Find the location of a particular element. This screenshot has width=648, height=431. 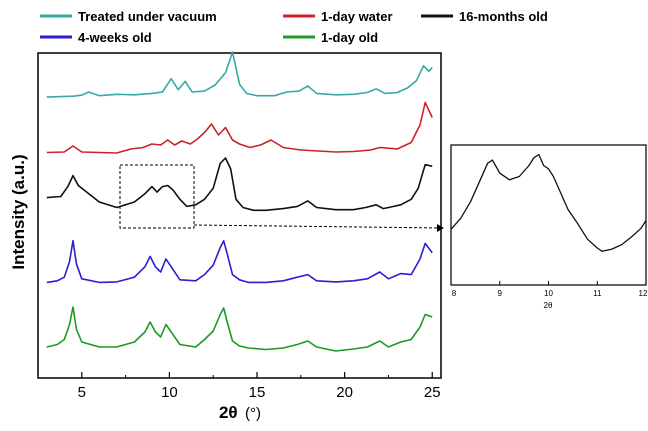

x-tick-label-10: 10 is located at coordinates (169, 392).